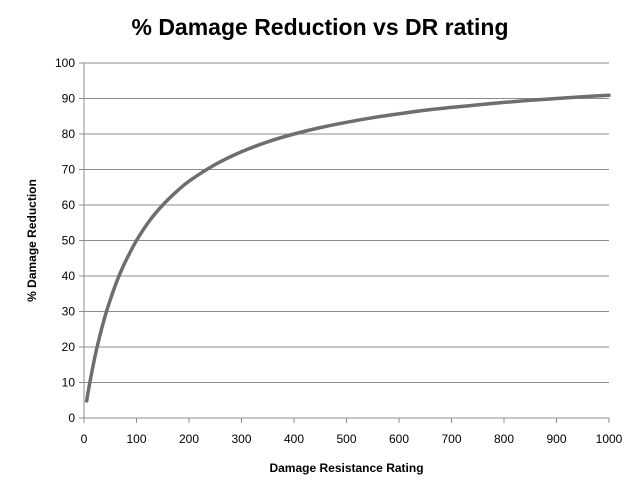  What do you see at coordinates (69, 170) in the screenshot?
I see `y-tick-label: 70` at bounding box center [69, 170].